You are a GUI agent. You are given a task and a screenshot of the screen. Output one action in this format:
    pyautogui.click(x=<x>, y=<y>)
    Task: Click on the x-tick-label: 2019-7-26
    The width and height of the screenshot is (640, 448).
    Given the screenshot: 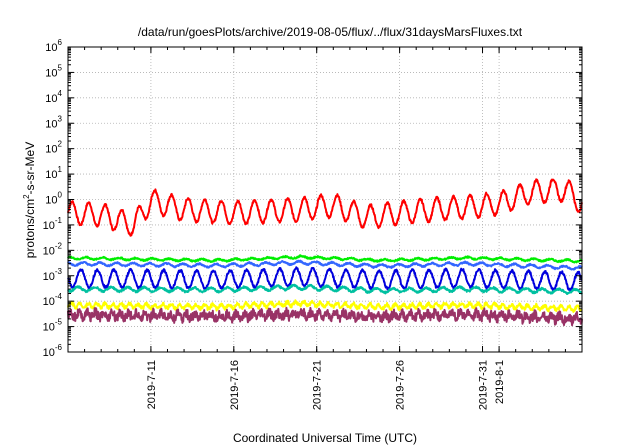 What is the action you would take?
    pyautogui.click(x=401, y=385)
    